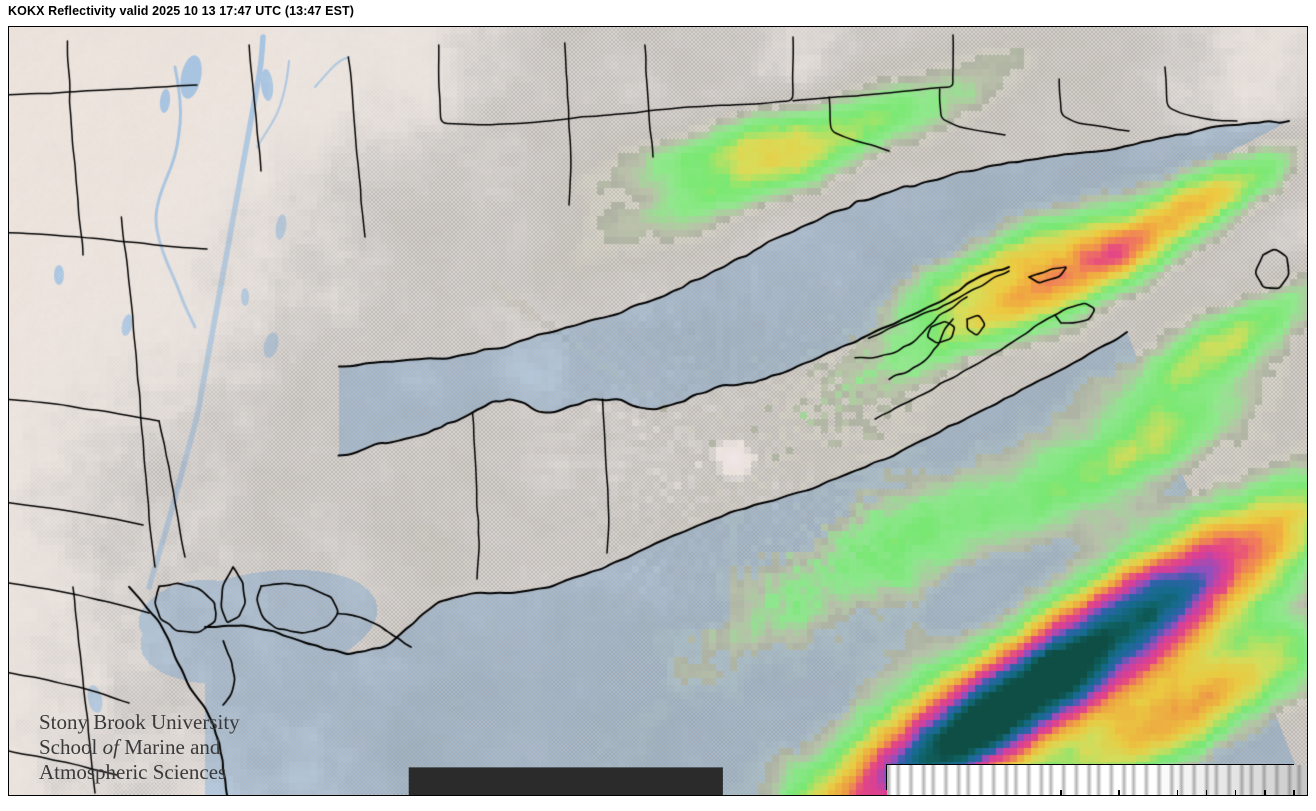  I want to click on colorbar, so click(1096, 779).